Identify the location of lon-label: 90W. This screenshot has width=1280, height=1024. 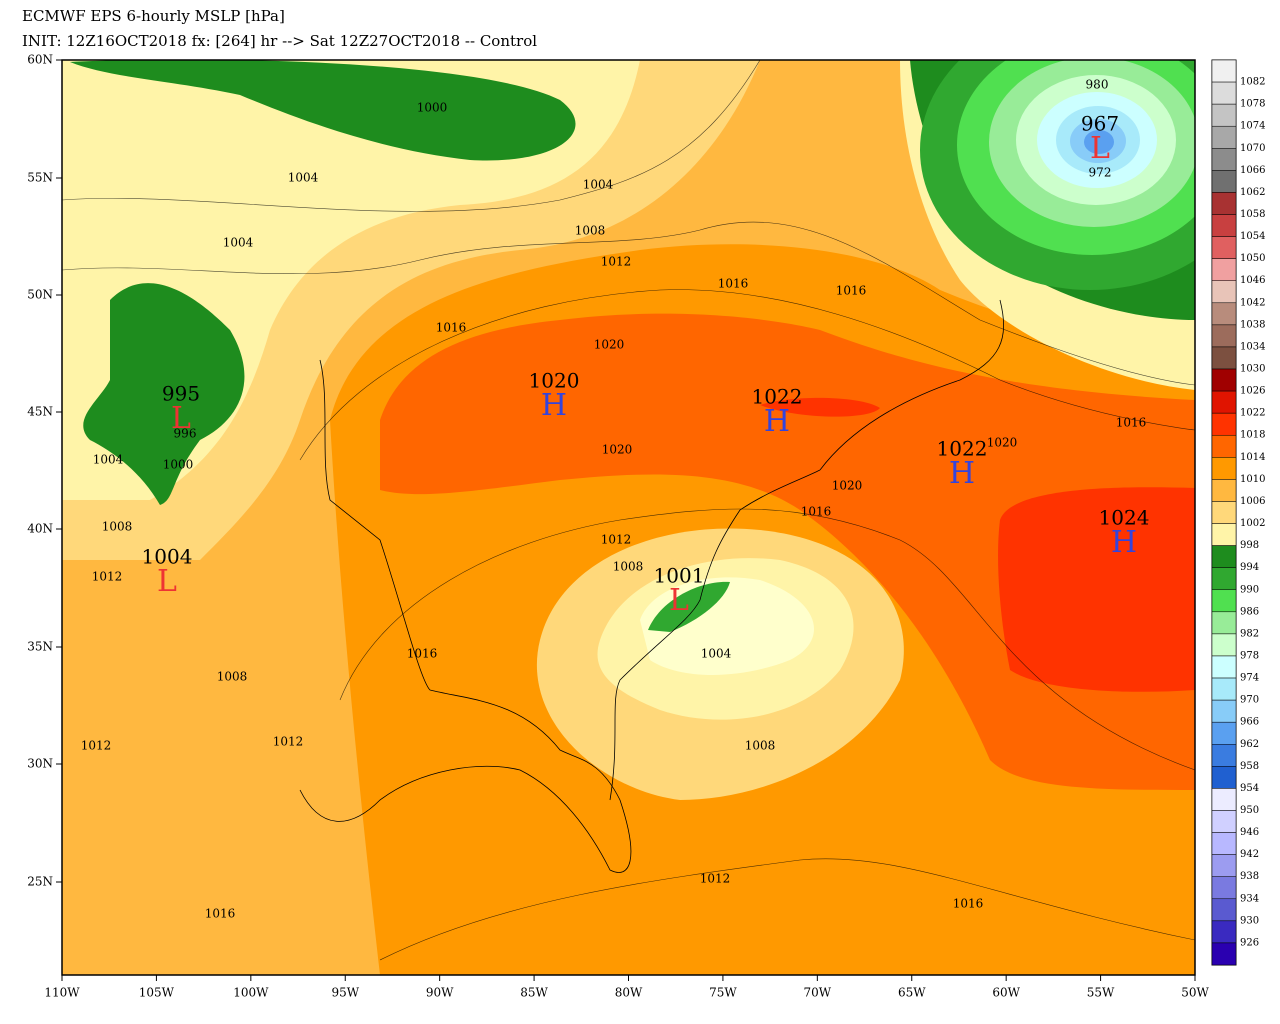
(440, 993).